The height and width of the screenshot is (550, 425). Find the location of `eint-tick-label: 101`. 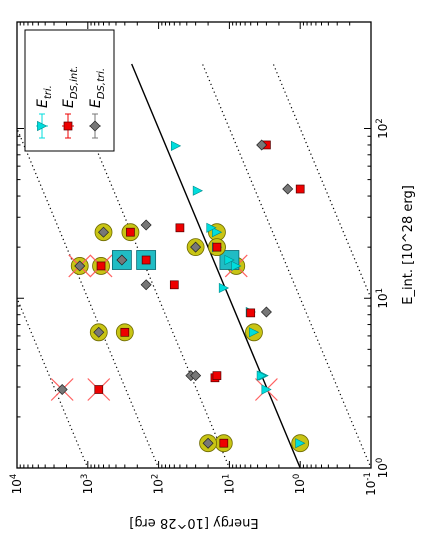

eint-tick-label: 101 is located at coordinates (382, 298).